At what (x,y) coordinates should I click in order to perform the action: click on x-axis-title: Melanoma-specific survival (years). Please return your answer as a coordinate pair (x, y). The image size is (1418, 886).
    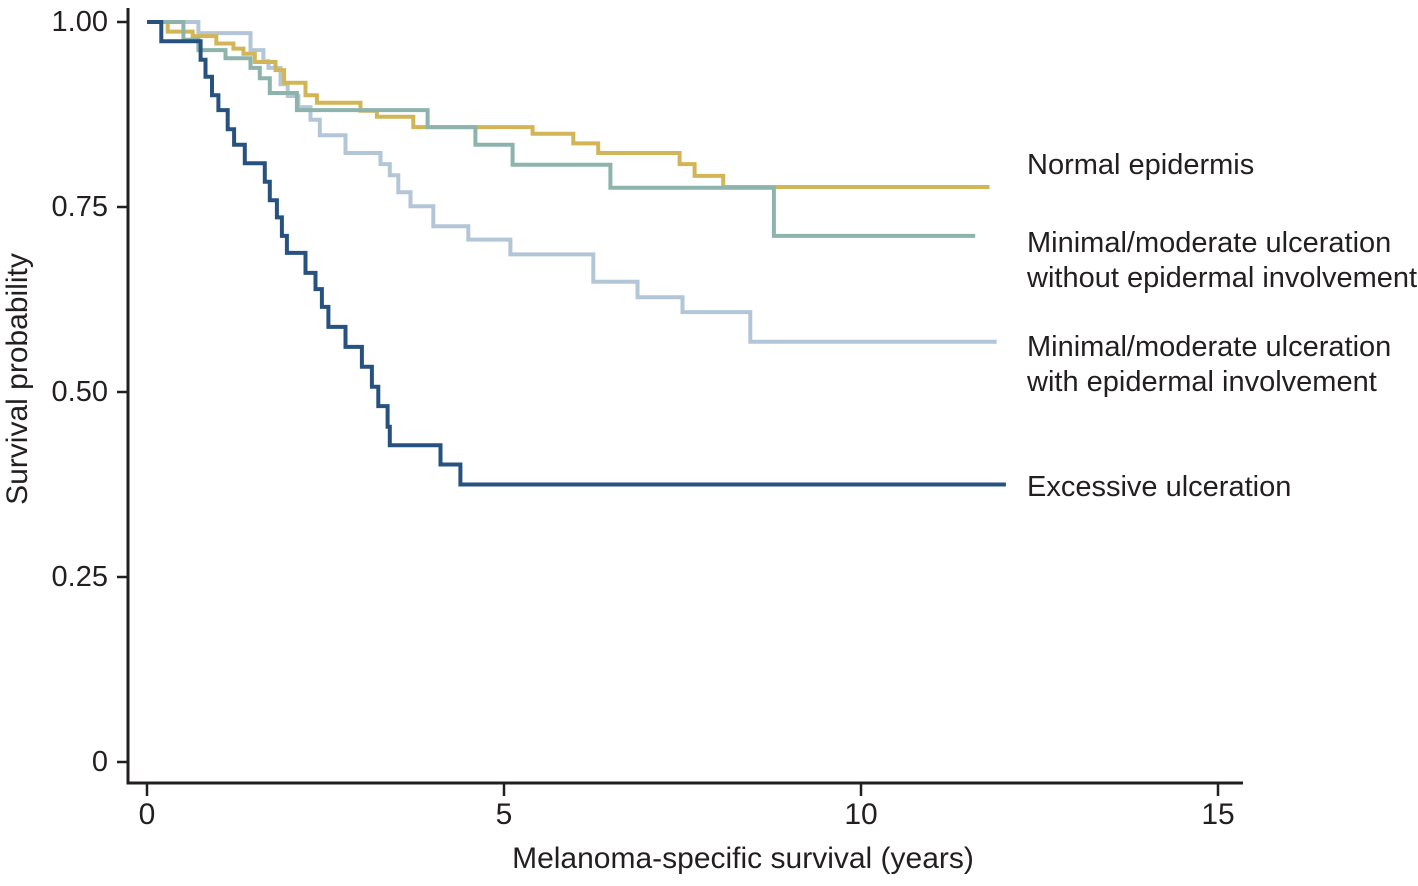
    Looking at the image, I should click on (743, 858).